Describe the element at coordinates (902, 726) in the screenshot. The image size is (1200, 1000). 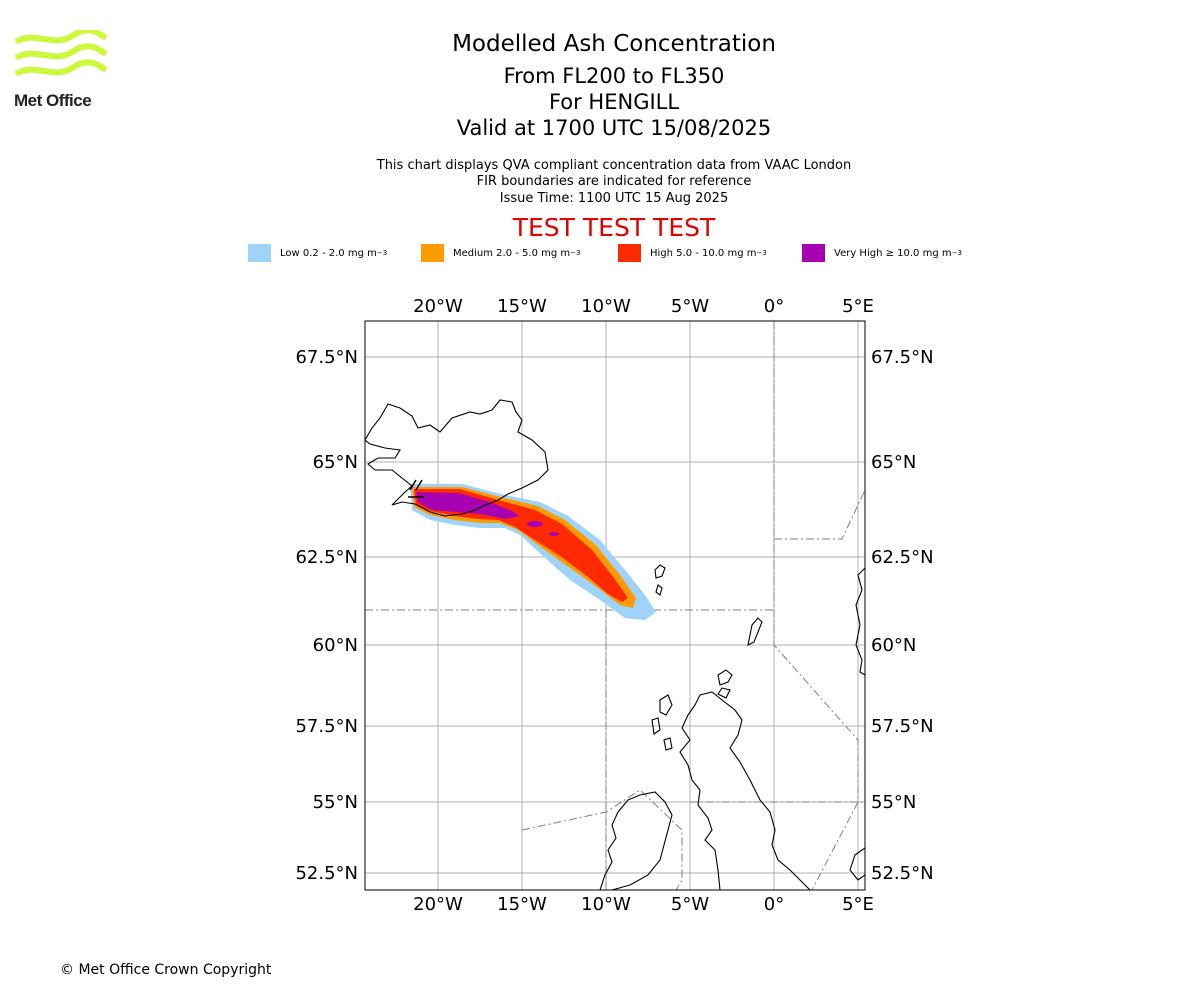
I see `lat-label-right-57-5n: 57.5°N` at that location.